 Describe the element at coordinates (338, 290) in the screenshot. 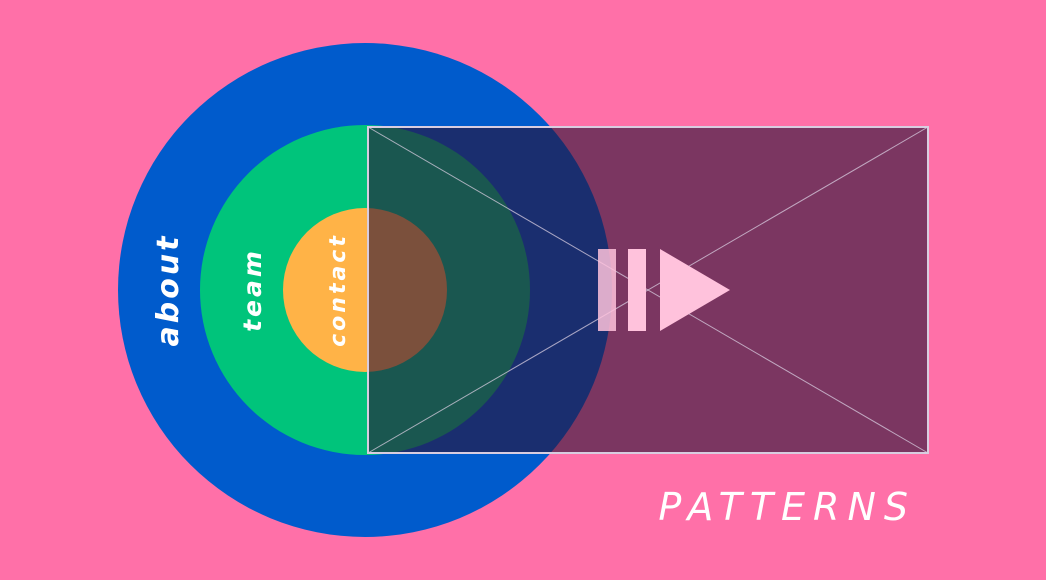

I see `contact-label: contact` at that location.